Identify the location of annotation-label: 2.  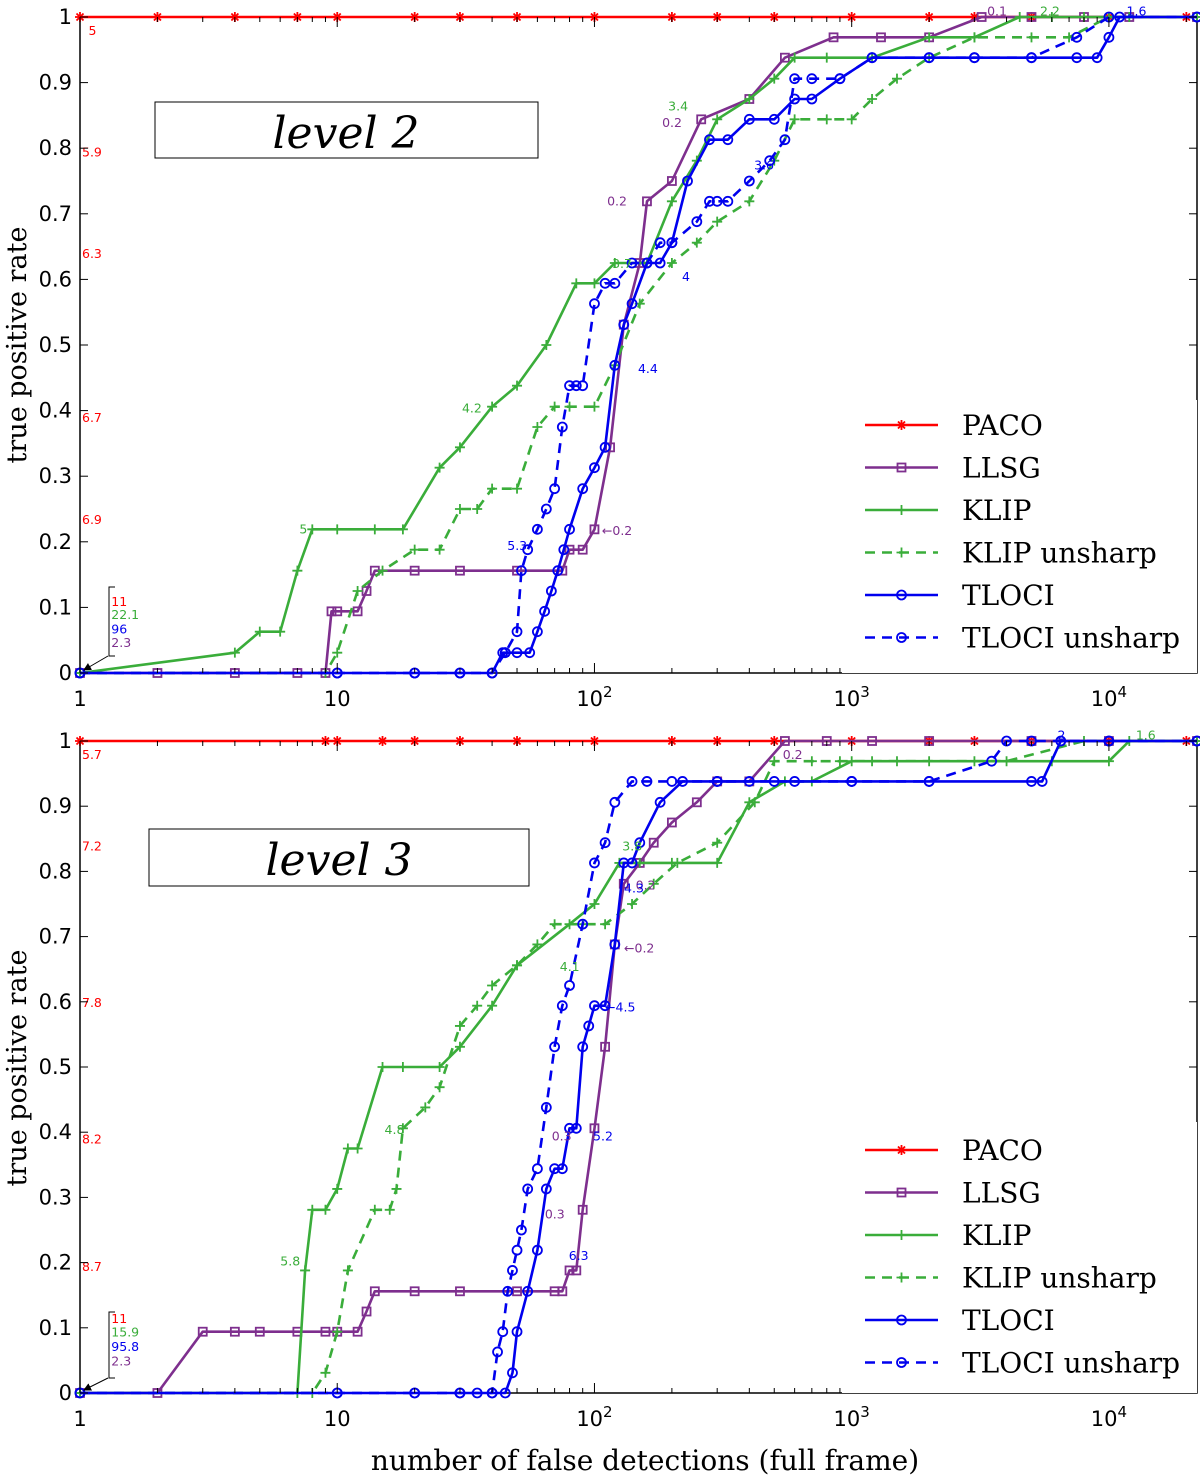
(1062, 734).